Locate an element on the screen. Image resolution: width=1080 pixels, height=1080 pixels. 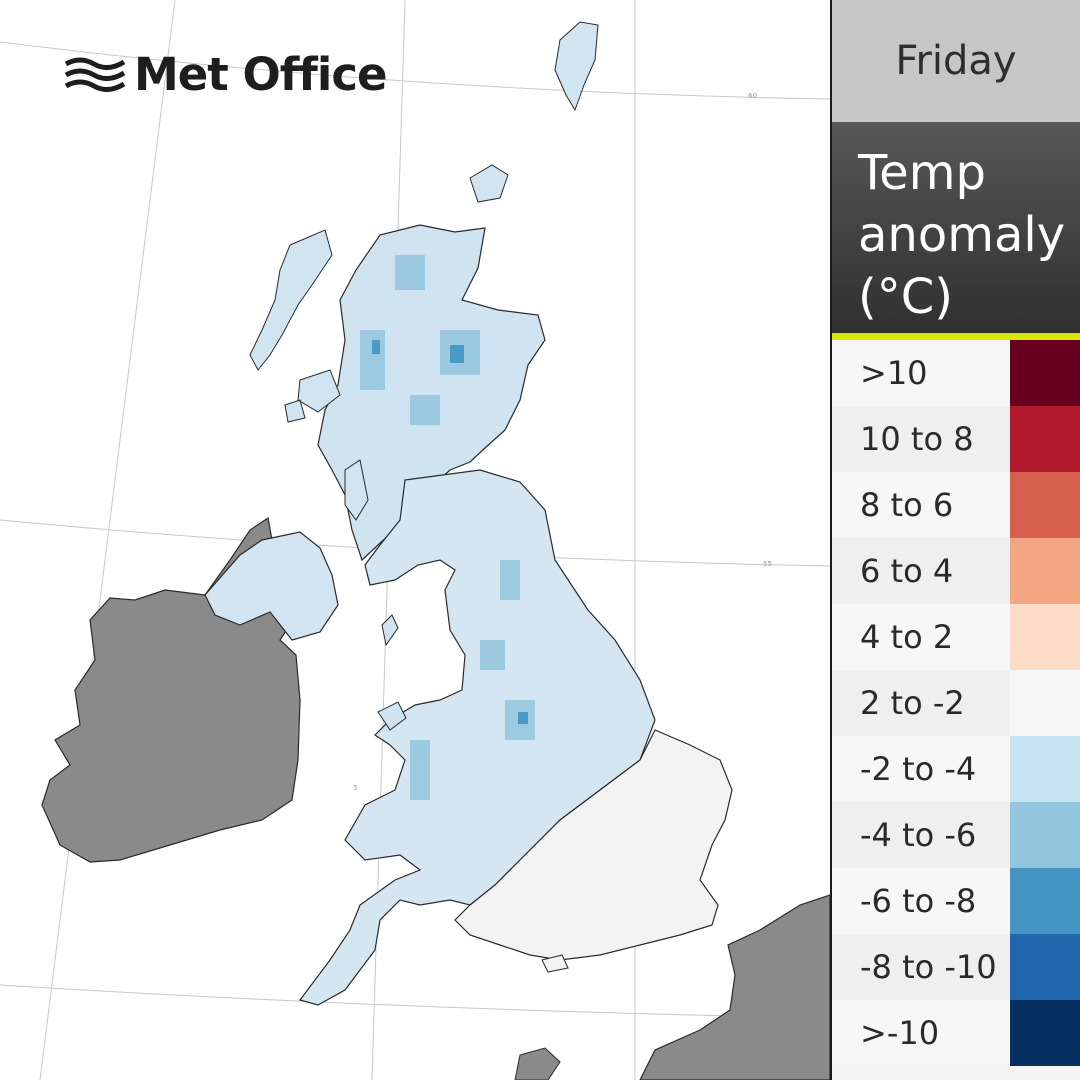
south-east-england is located at coordinates (593, 845).